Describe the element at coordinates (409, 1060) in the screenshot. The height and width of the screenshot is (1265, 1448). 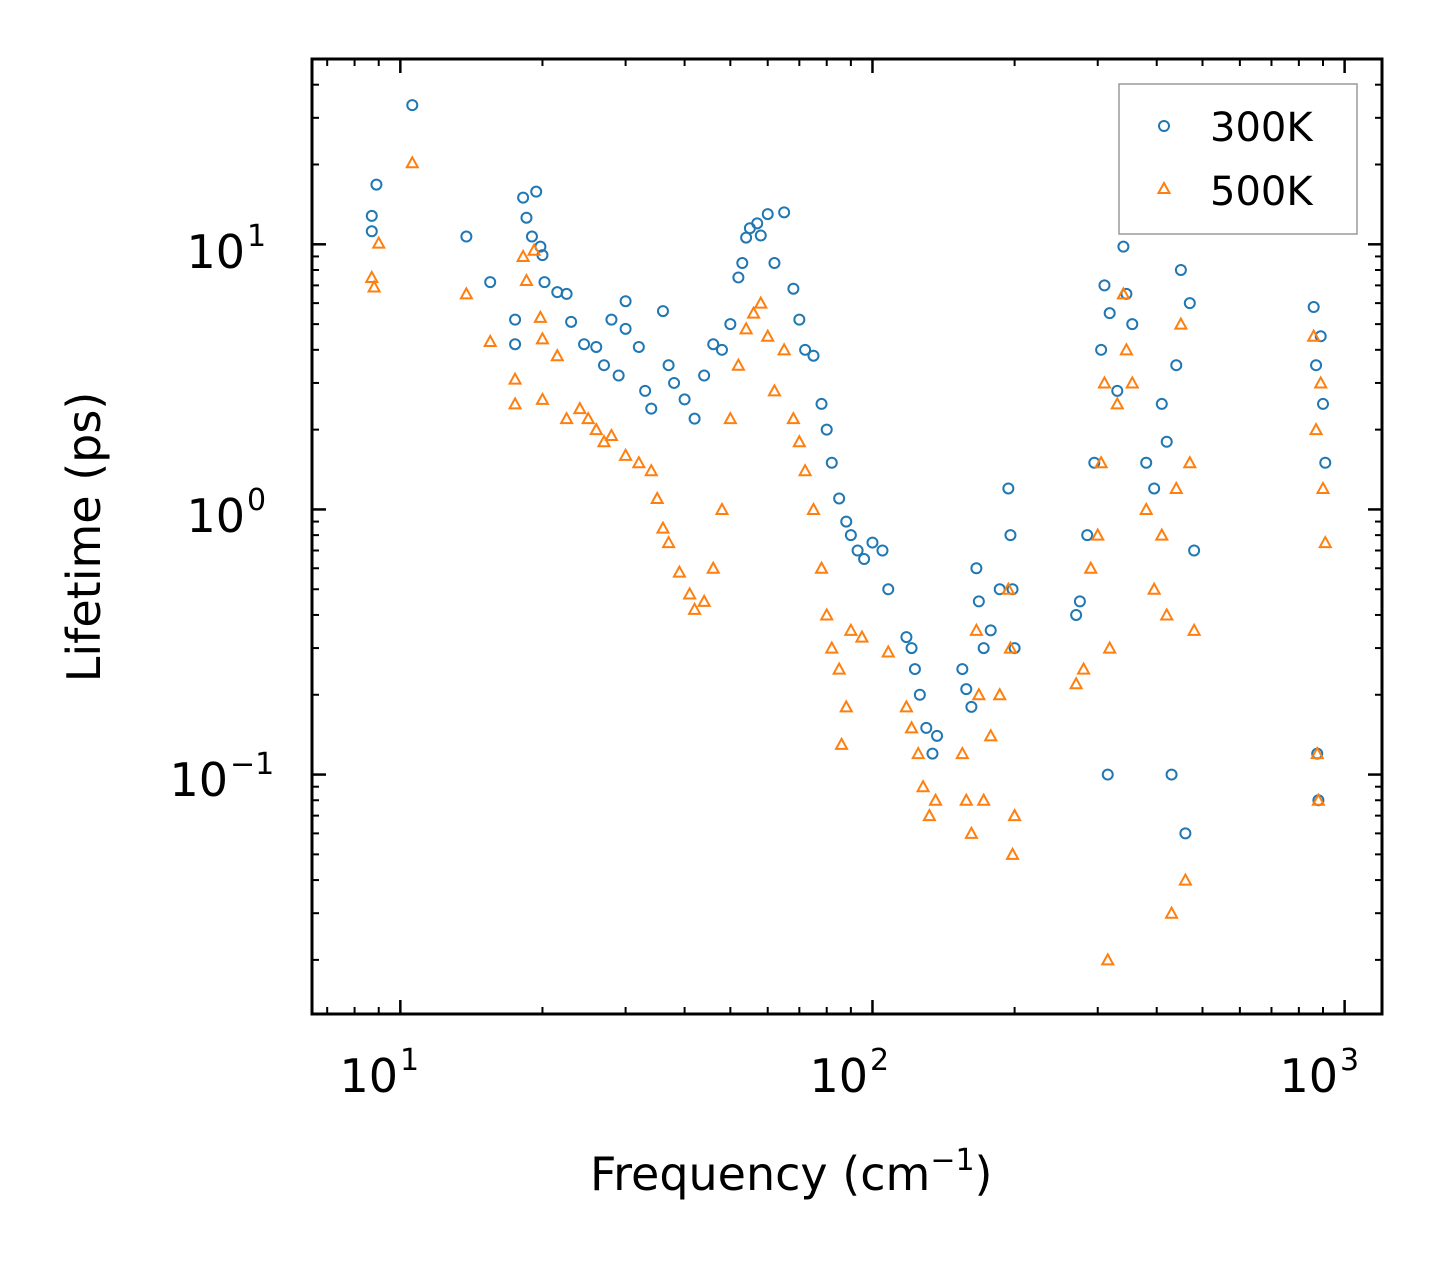
I see `x-tick-exp-10: 1` at that location.